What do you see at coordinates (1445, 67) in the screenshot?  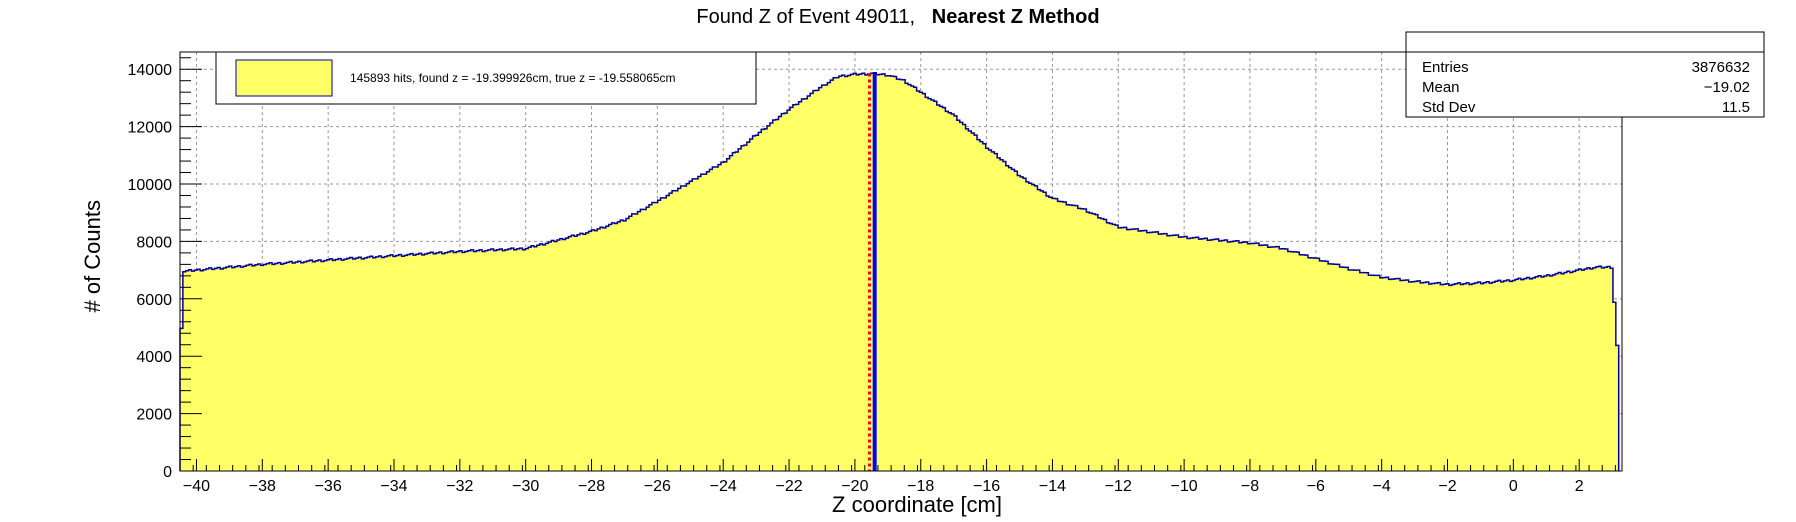 I see `stats-entries-label: Entries` at bounding box center [1445, 67].